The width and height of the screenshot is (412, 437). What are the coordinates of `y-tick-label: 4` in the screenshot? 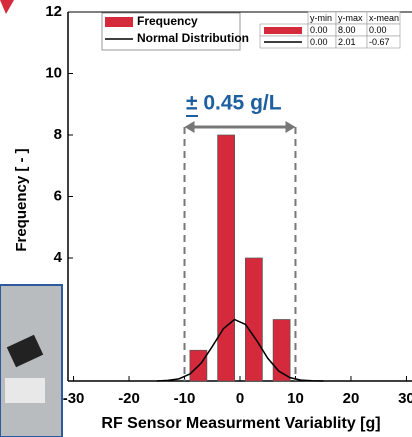 It's located at (58, 257).